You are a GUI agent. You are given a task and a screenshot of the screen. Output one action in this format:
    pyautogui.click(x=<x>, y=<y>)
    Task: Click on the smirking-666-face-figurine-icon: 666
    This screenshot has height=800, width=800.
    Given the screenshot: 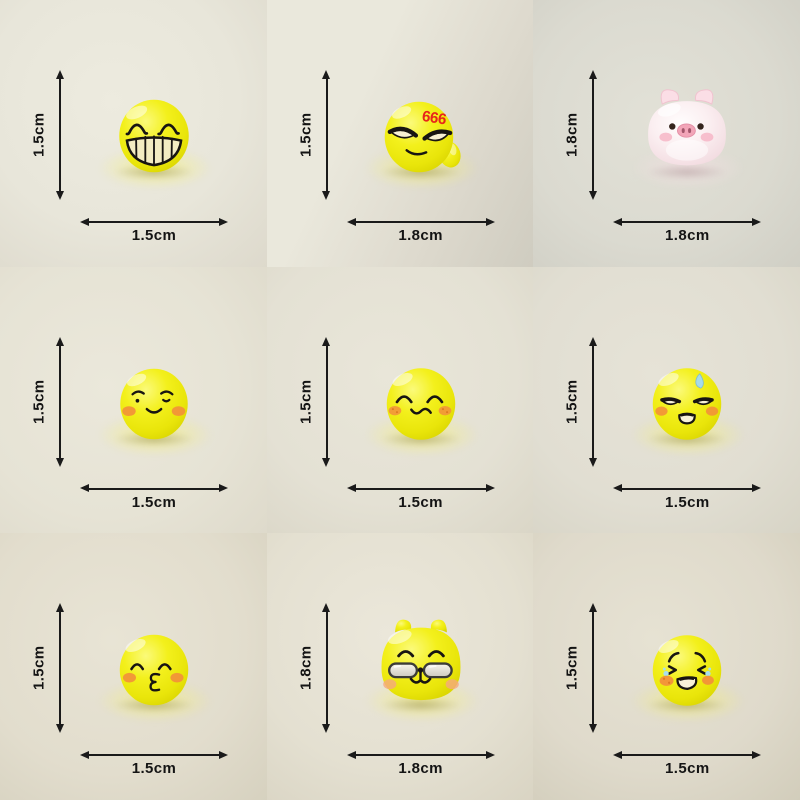 What is the action you would take?
    pyautogui.click(x=422, y=137)
    